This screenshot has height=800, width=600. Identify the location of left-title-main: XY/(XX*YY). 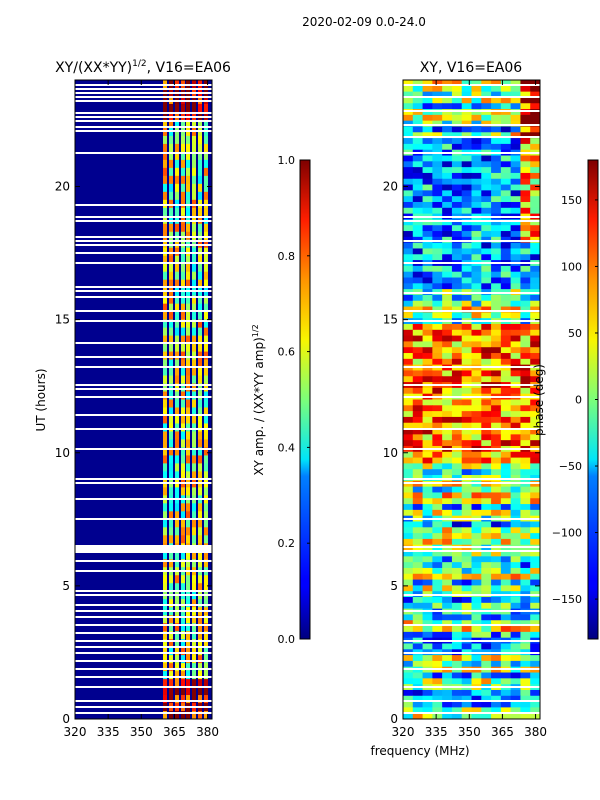
(93, 68).